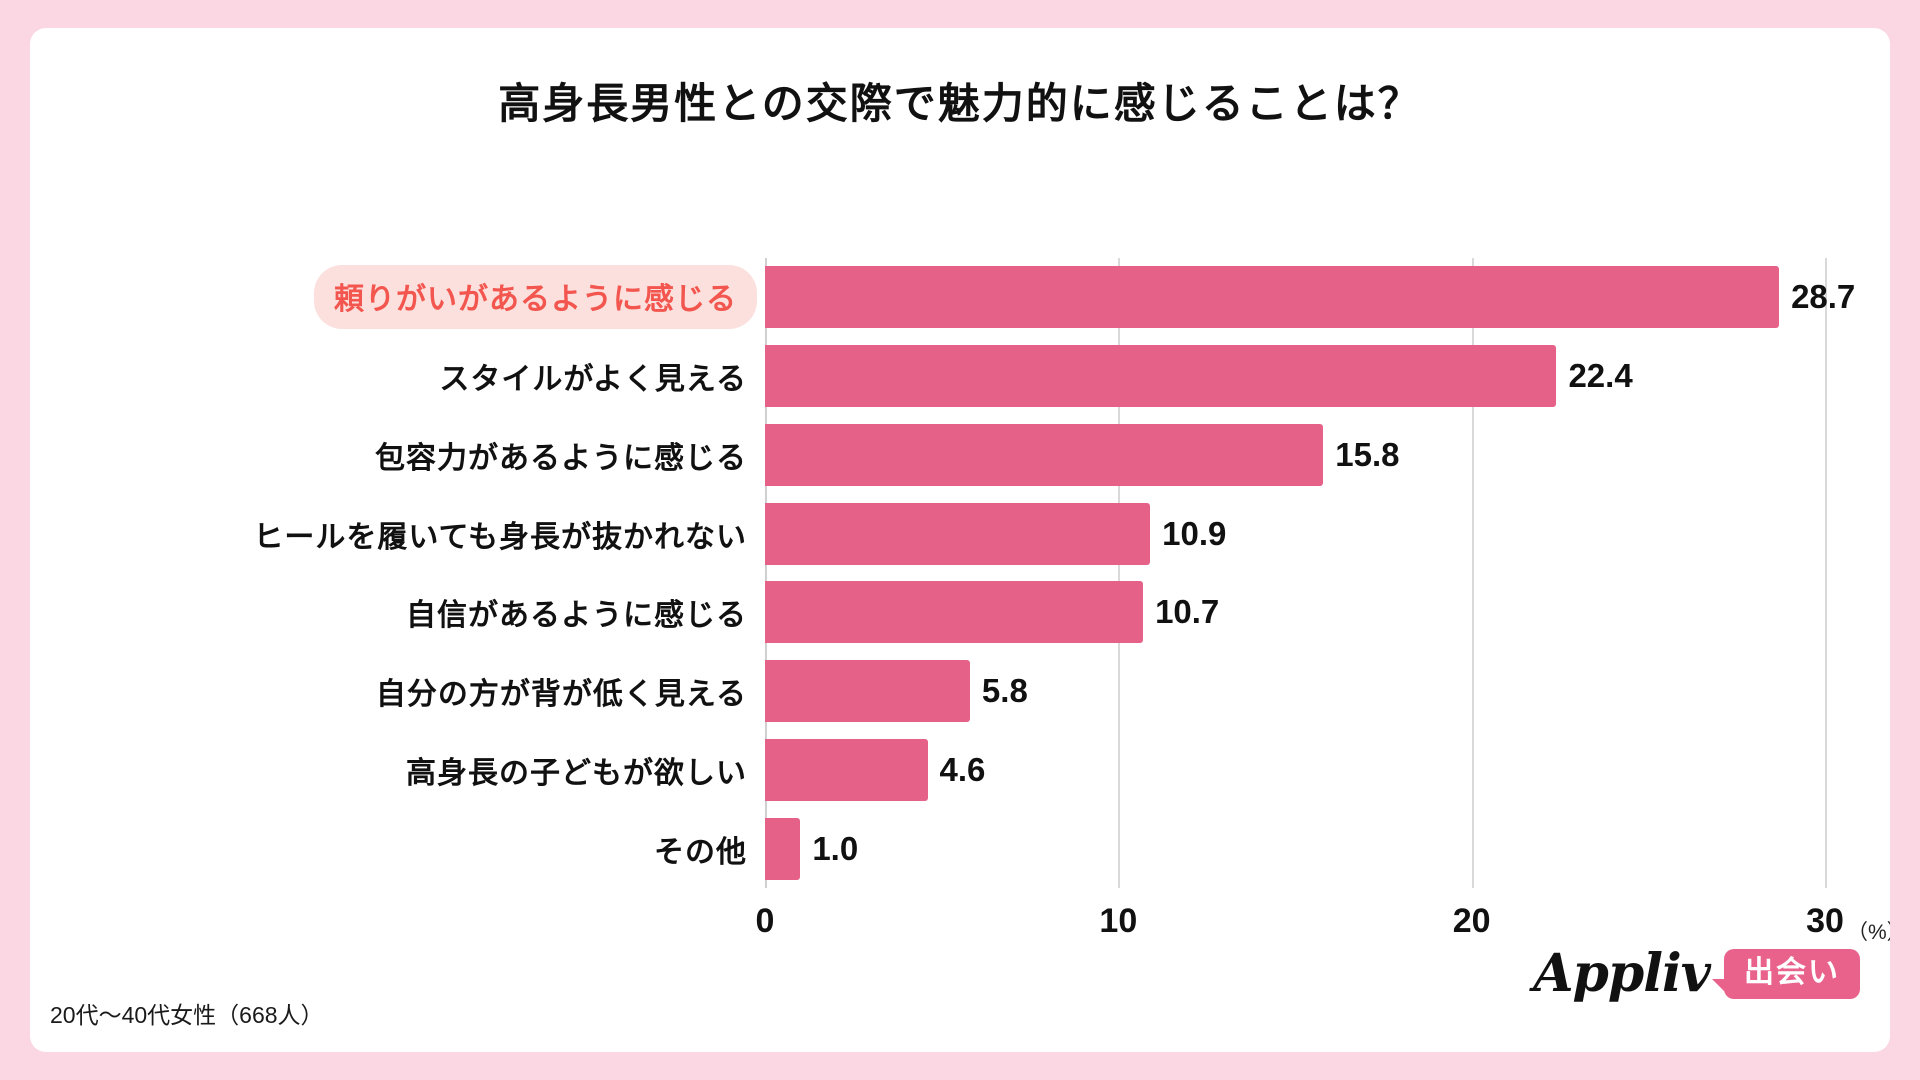  I want to click on category-label: その他, so click(700, 852).